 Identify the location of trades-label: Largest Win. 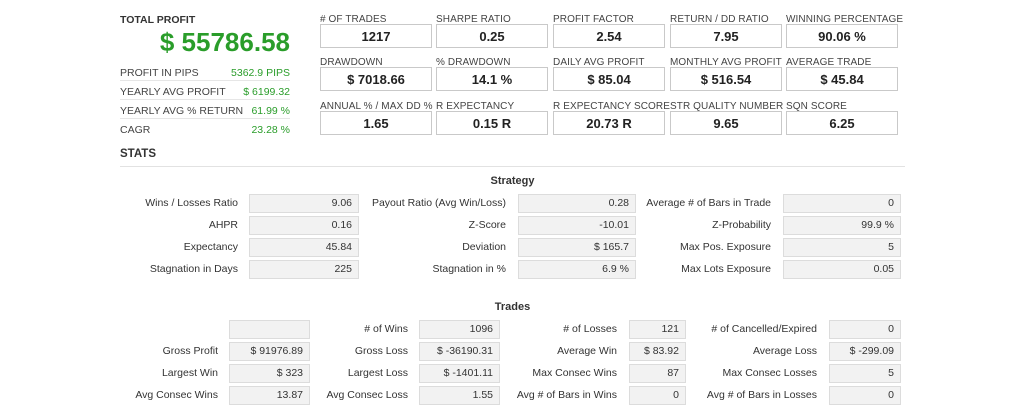
(189, 373).